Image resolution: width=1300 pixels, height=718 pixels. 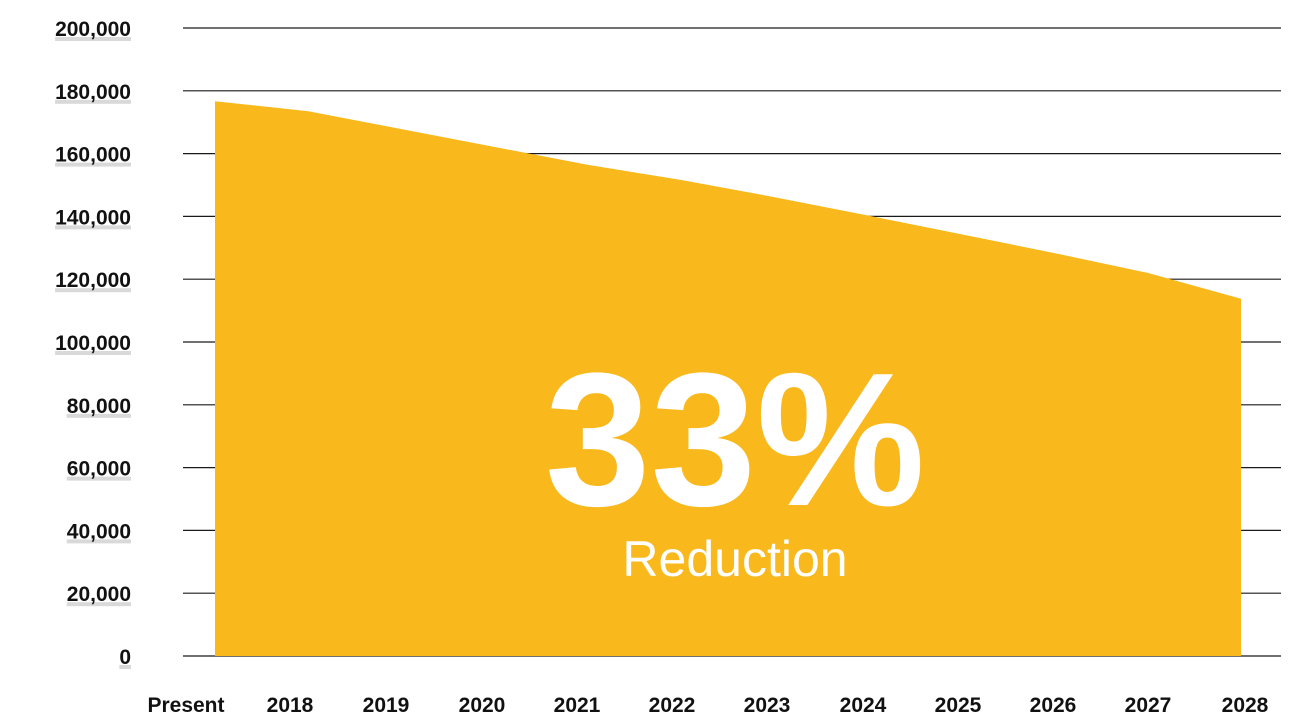 I want to click on y-tick-label: 100,000, so click(x=93, y=343).